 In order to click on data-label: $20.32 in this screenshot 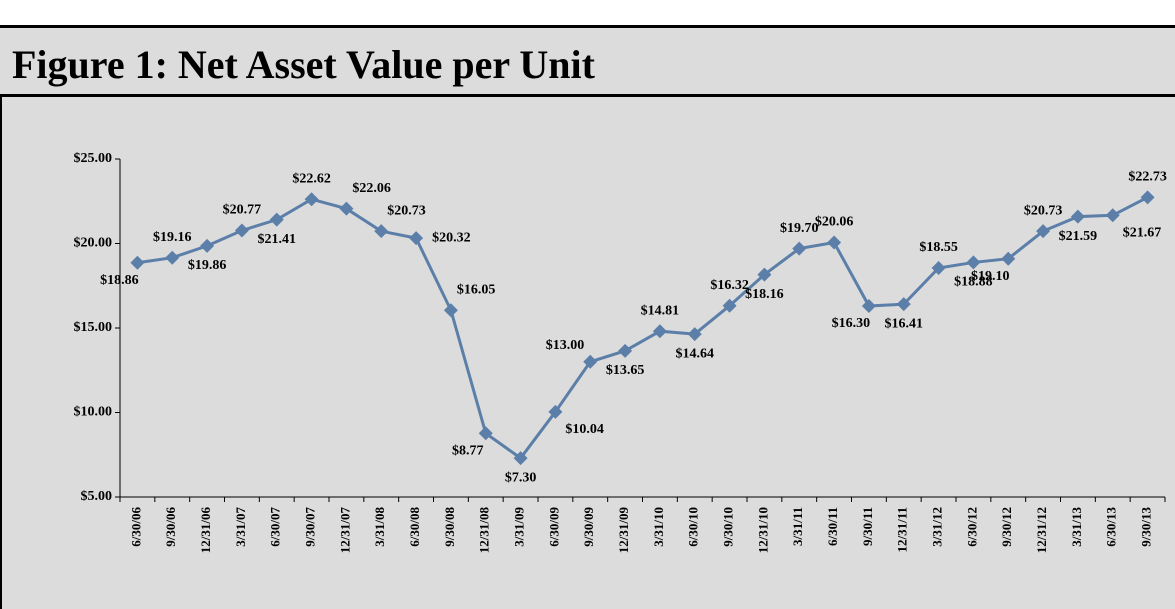, I will do `click(451, 237)`.